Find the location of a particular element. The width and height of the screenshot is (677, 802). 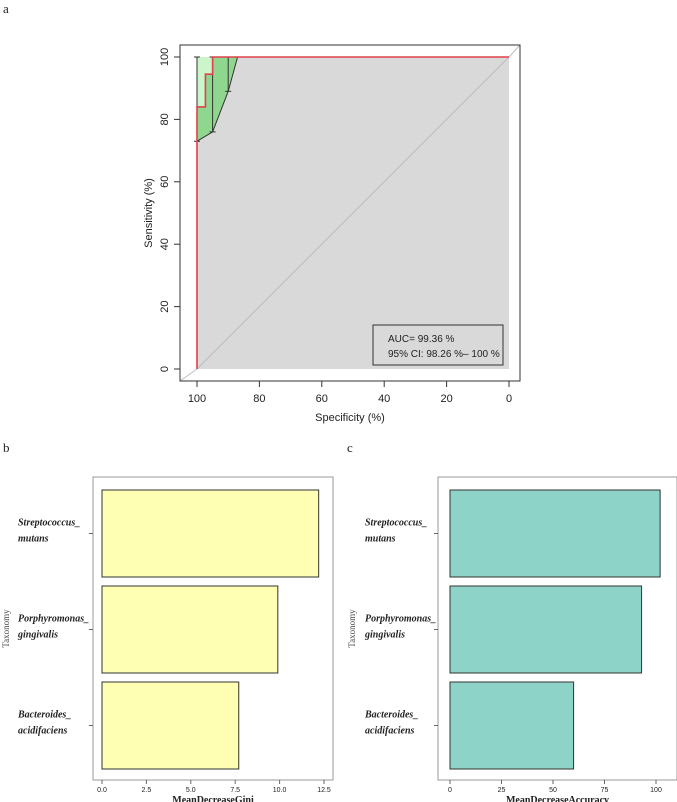

y-tick-label: 0 is located at coordinates (165, 369).